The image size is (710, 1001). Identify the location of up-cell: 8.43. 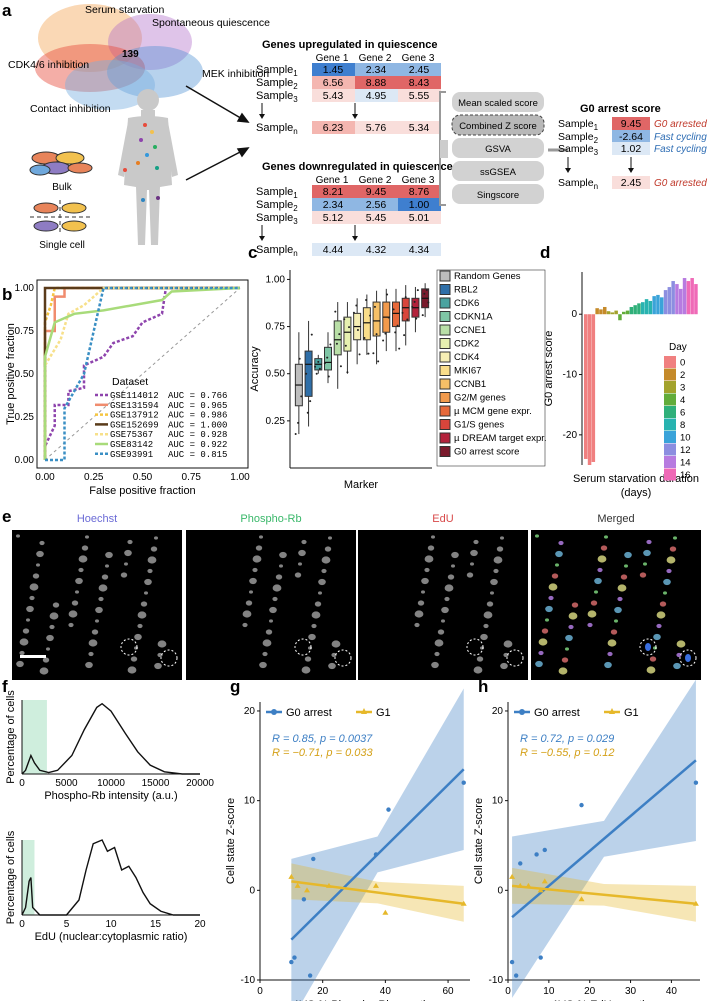
(419, 83).